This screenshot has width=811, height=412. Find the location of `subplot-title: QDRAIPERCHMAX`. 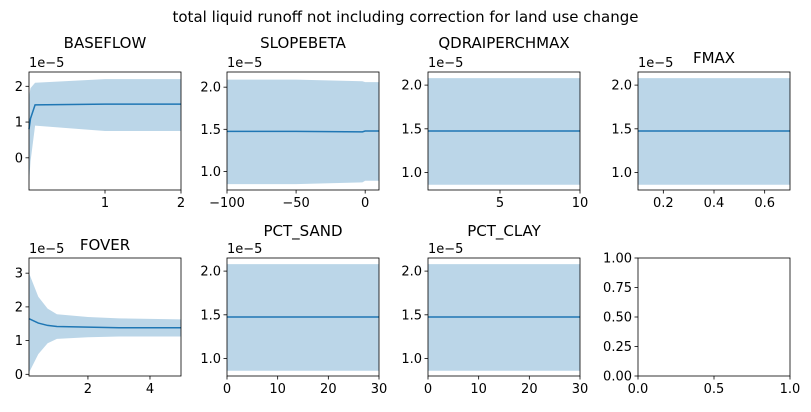

subplot-title: QDRAIPERCHMAX is located at coordinates (503, 43).